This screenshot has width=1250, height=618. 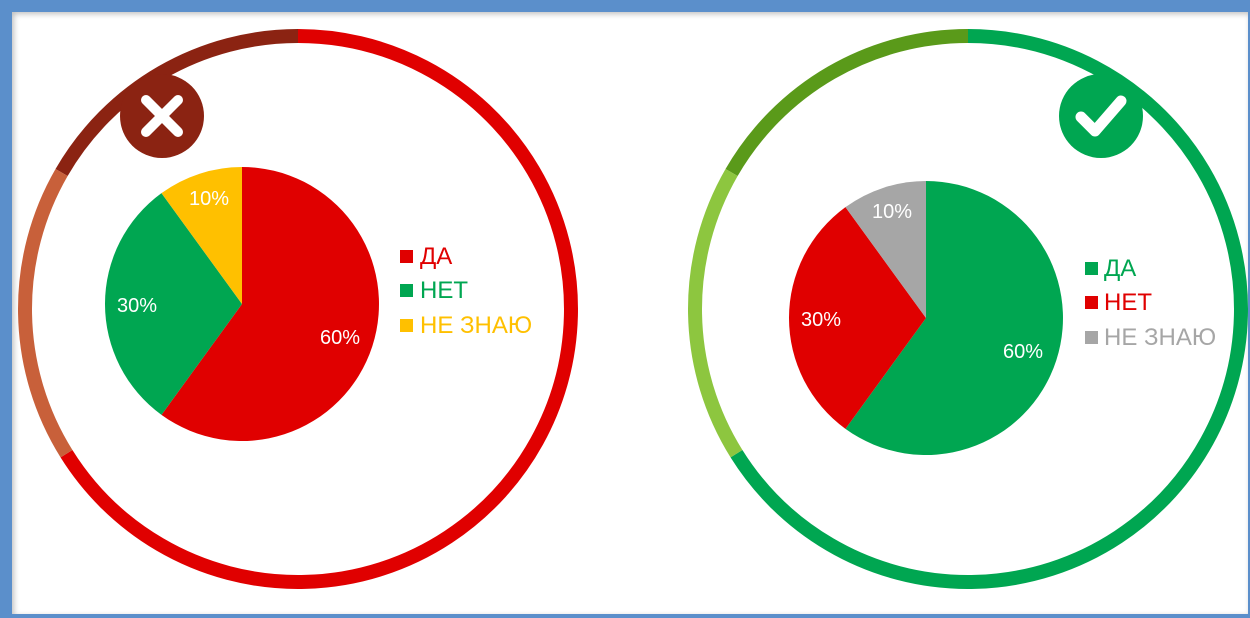 What do you see at coordinates (892, 212) in the screenshot?
I see `pie-2-label-2: 10%` at bounding box center [892, 212].